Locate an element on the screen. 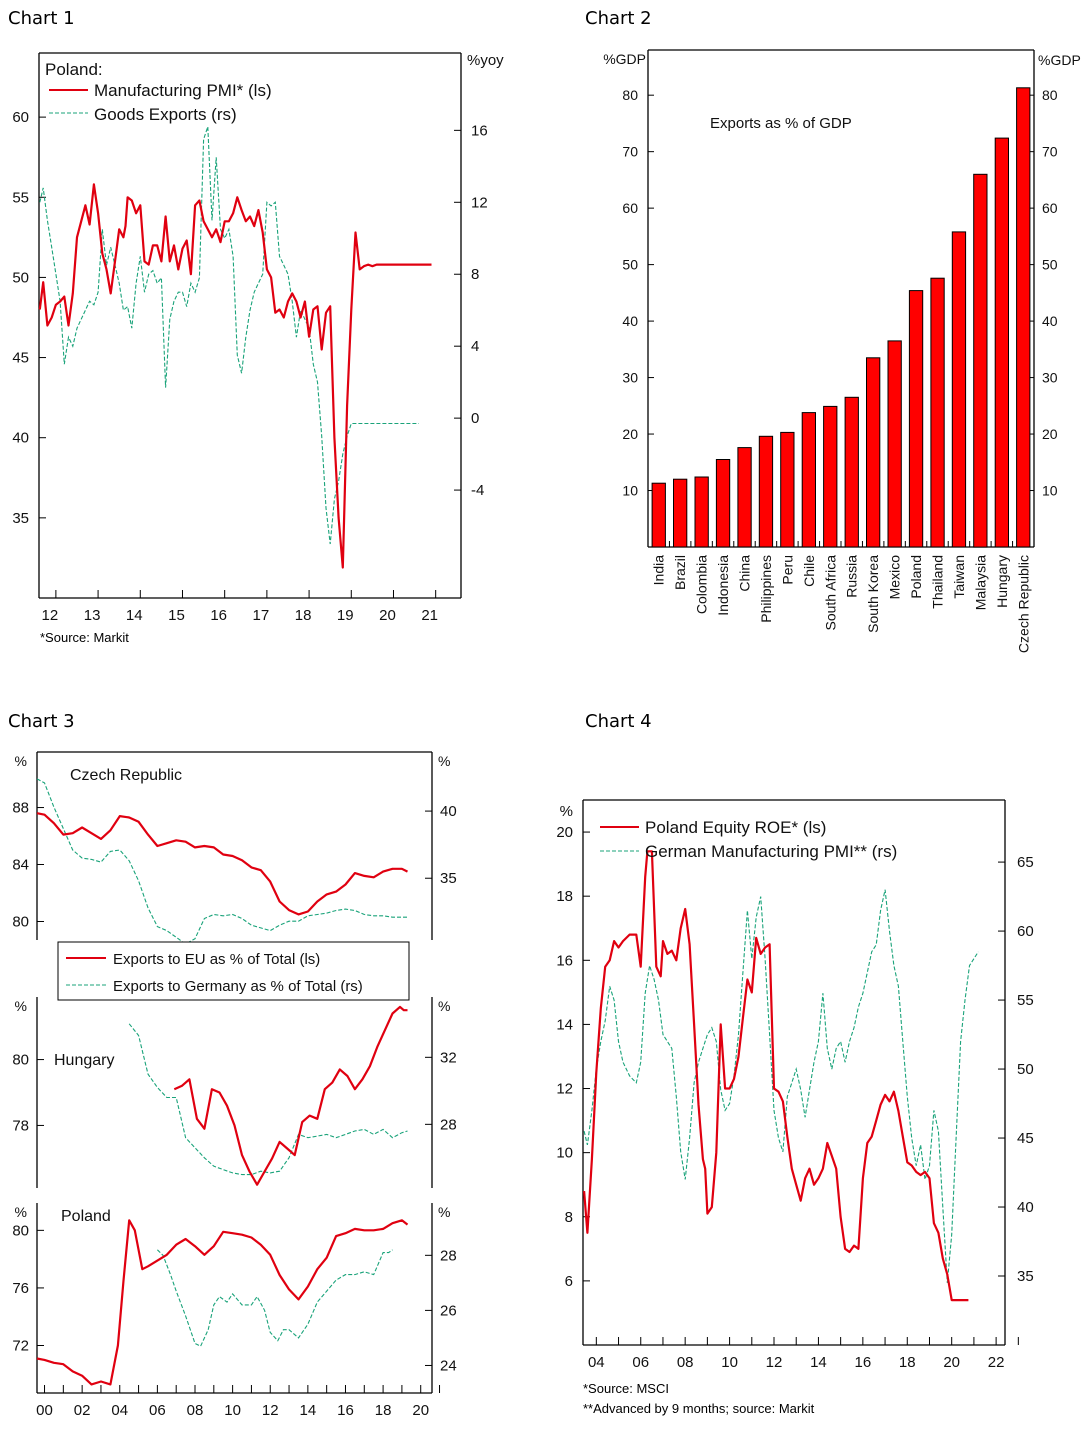  chart2-bar-chile is located at coordinates (809, 480).